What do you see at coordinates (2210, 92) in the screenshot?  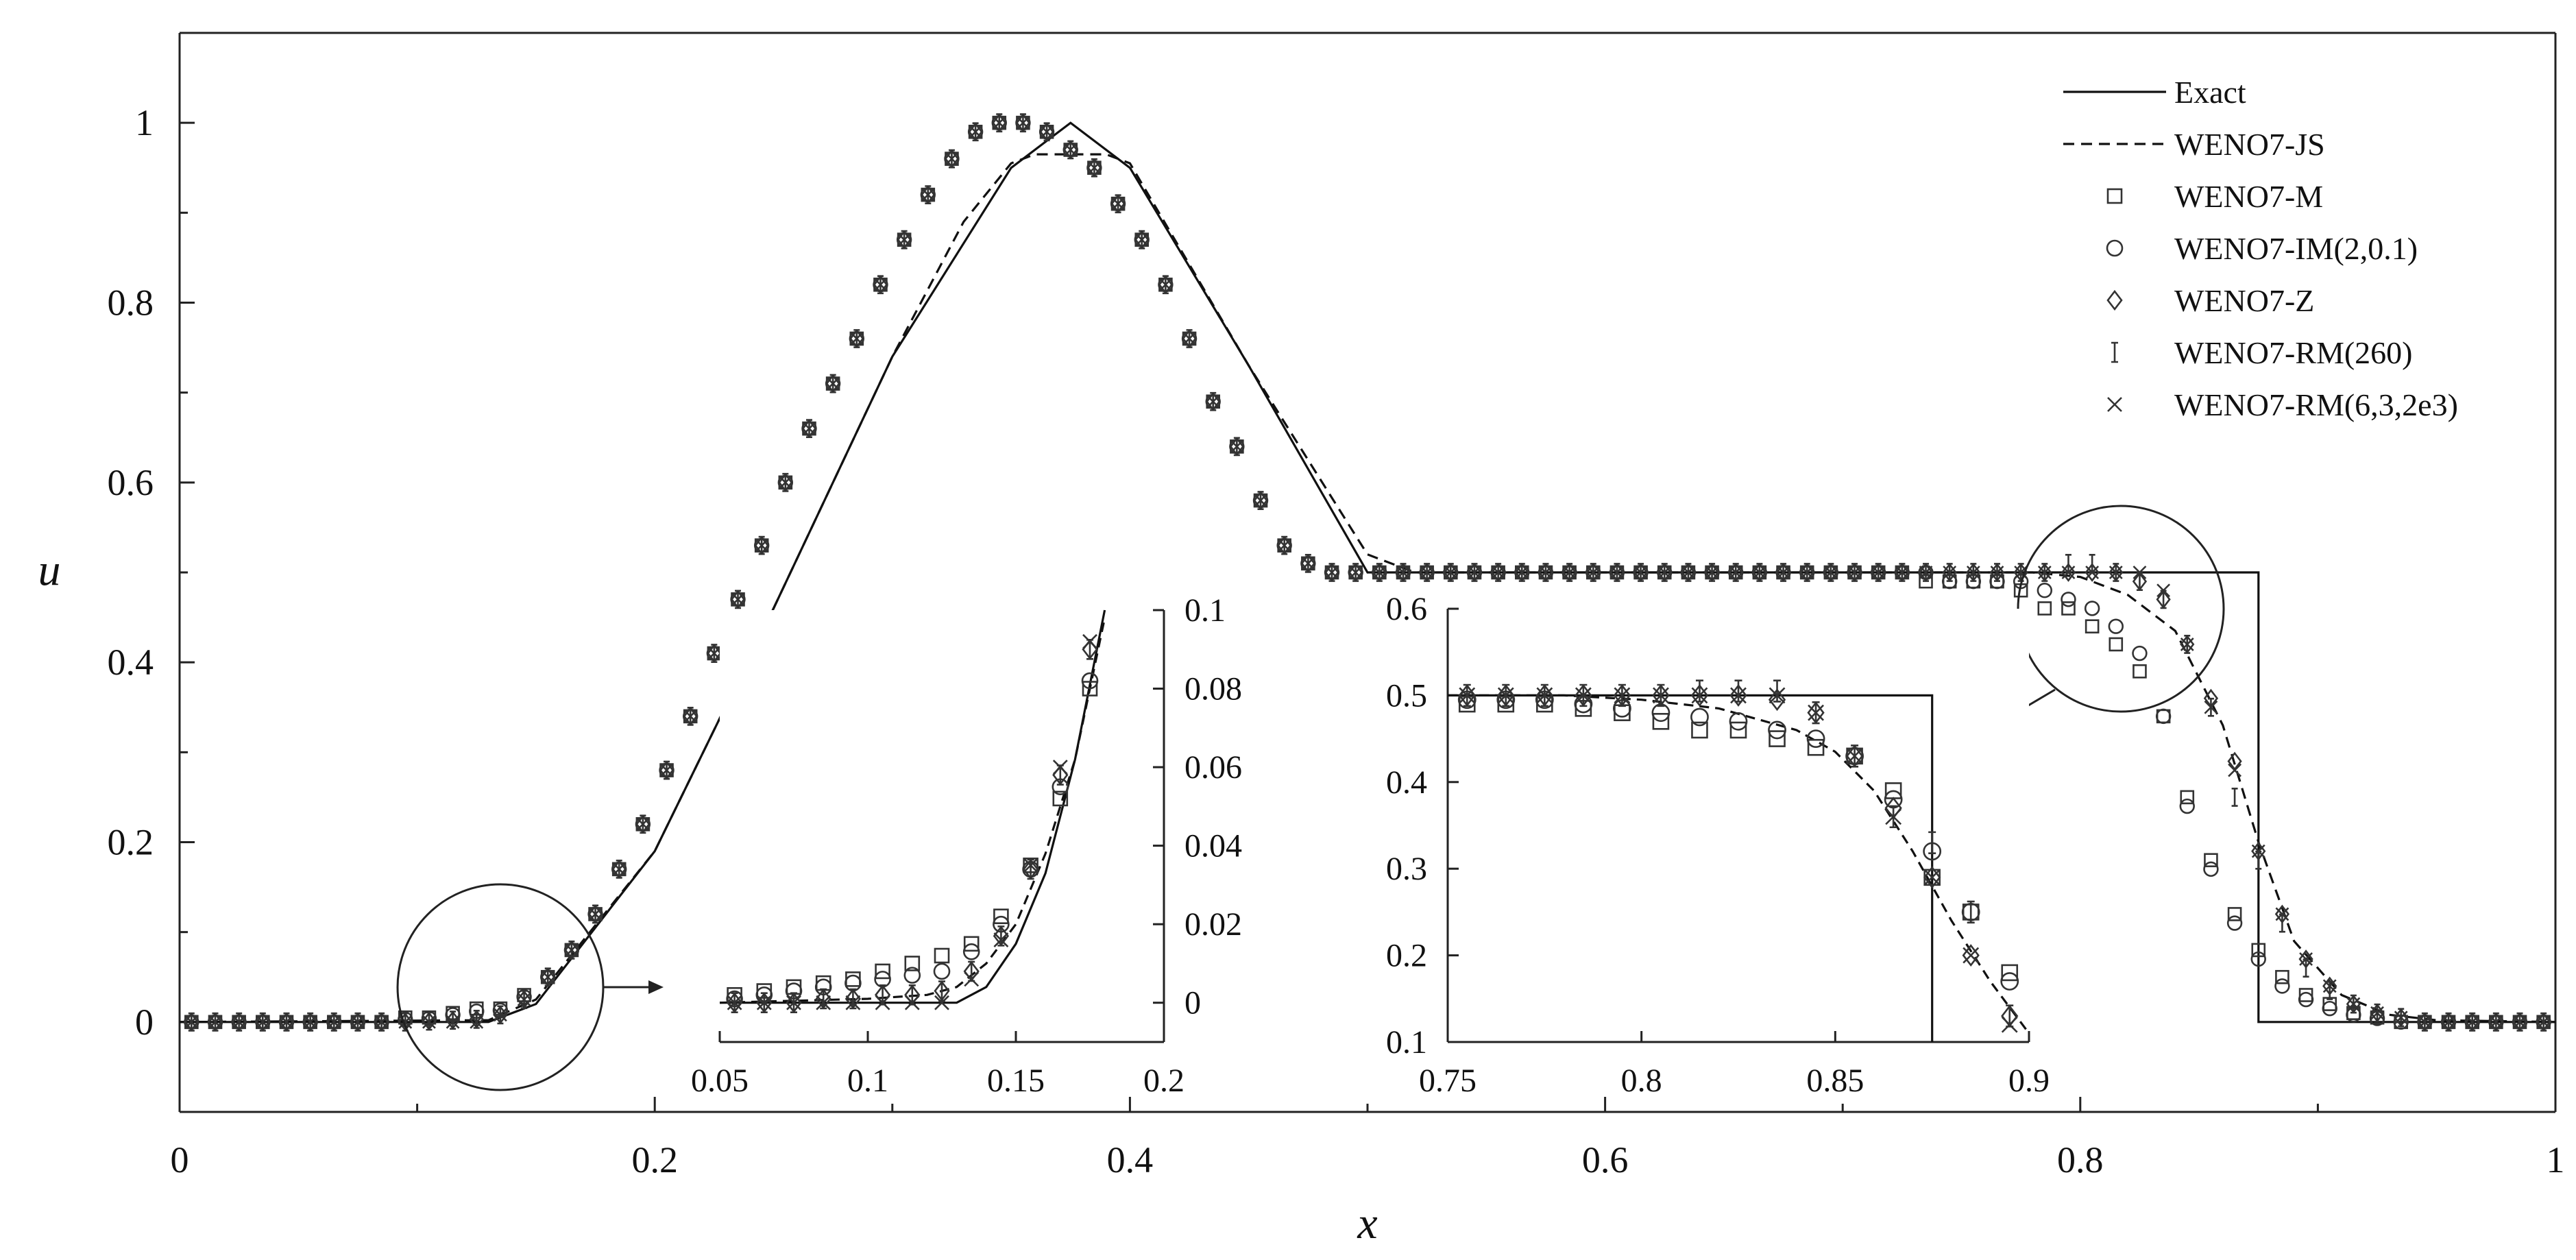 I see `legend-label: Exact` at bounding box center [2210, 92].